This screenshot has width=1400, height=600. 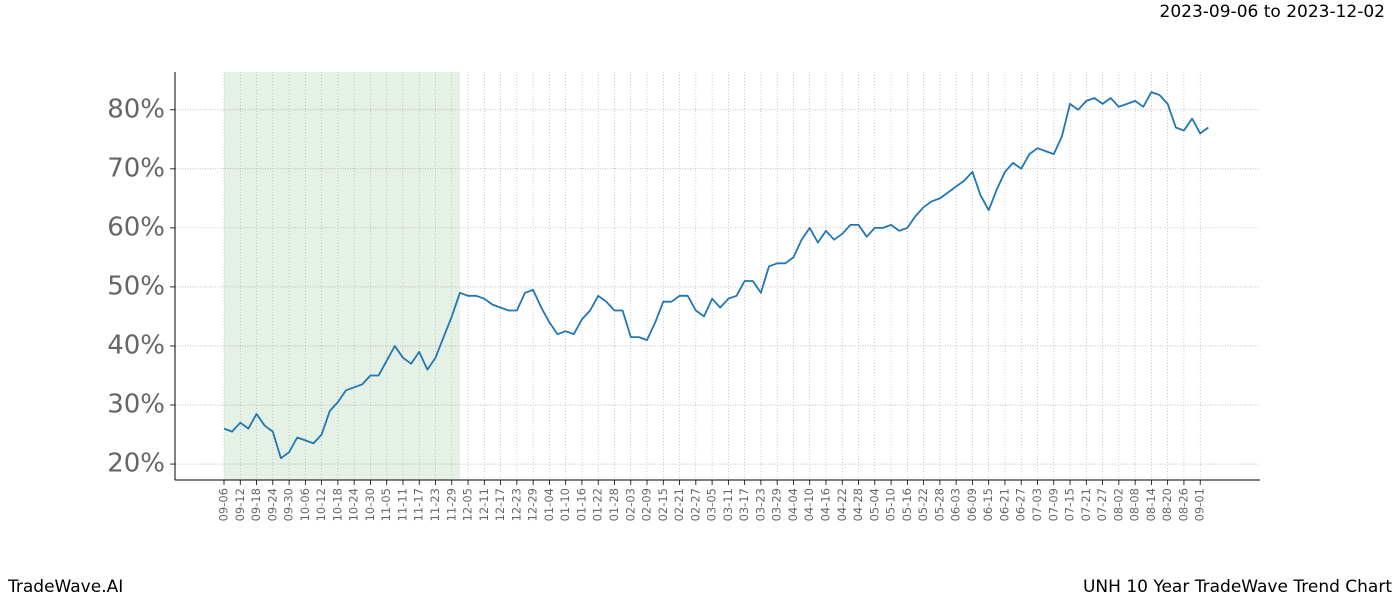 What do you see at coordinates (435, 504) in the screenshot?
I see `x-tick-label: 11-23` at bounding box center [435, 504].